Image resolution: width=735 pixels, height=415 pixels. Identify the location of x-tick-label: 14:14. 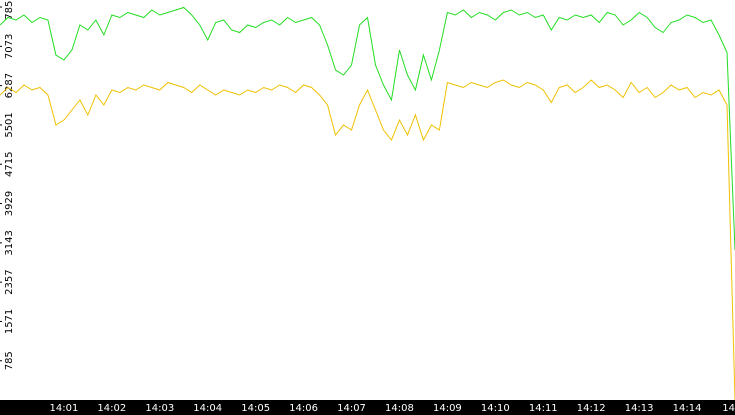
(687, 408).